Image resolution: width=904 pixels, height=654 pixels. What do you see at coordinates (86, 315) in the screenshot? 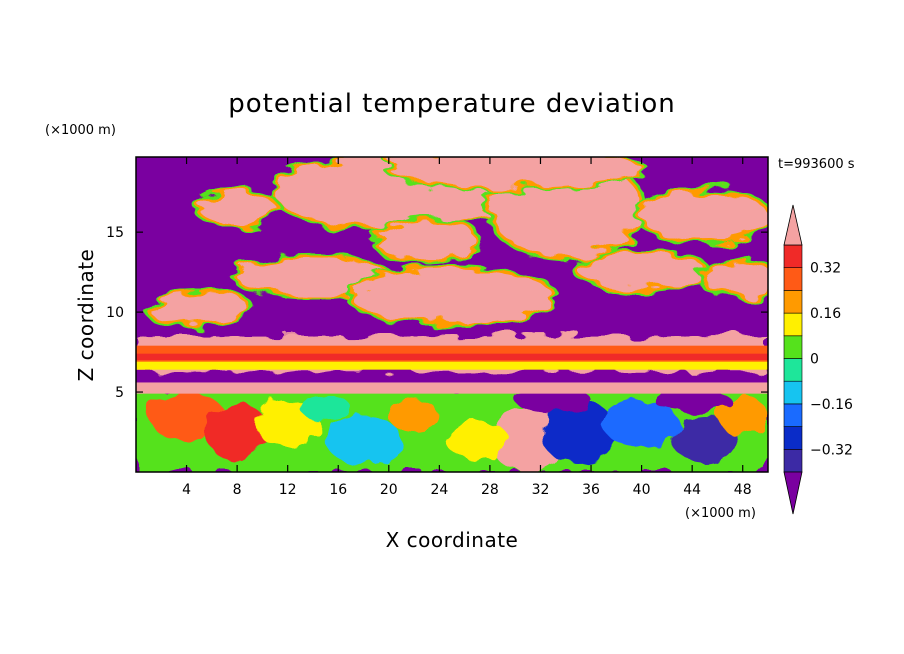
I see `y-axis-label: Z coordinate` at bounding box center [86, 315].